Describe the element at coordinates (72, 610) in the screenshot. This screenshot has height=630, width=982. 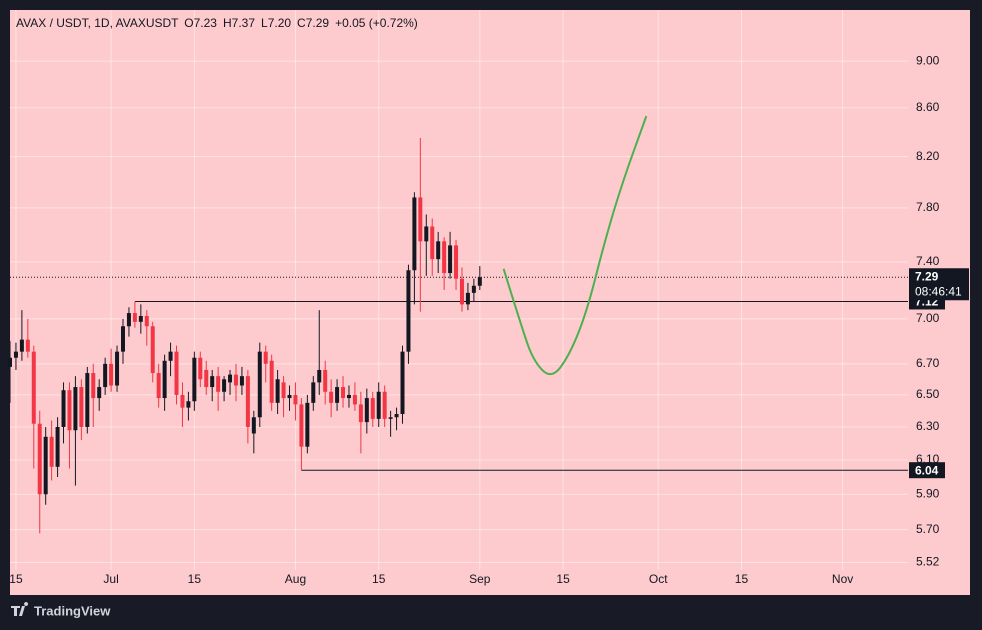
I see `brand-name: TradingView` at that location.